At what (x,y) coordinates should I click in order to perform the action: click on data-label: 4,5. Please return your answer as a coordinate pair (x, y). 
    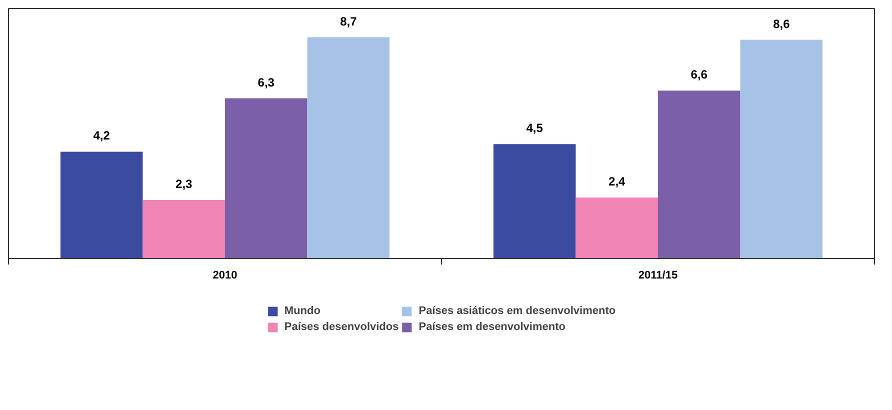
    Looking at the image, I should click on (535, 128).